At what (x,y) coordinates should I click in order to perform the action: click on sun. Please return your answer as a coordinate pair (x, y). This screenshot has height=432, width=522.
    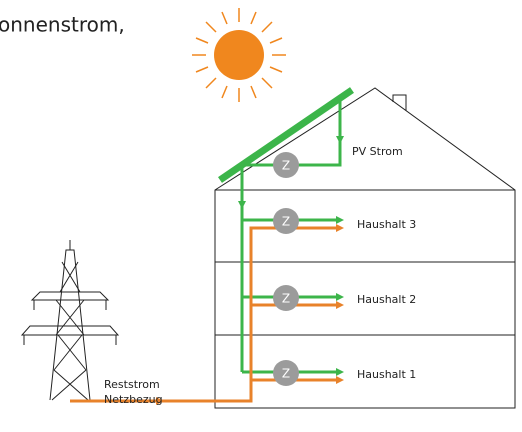
    Looking at the image, I should click on (239, 55).